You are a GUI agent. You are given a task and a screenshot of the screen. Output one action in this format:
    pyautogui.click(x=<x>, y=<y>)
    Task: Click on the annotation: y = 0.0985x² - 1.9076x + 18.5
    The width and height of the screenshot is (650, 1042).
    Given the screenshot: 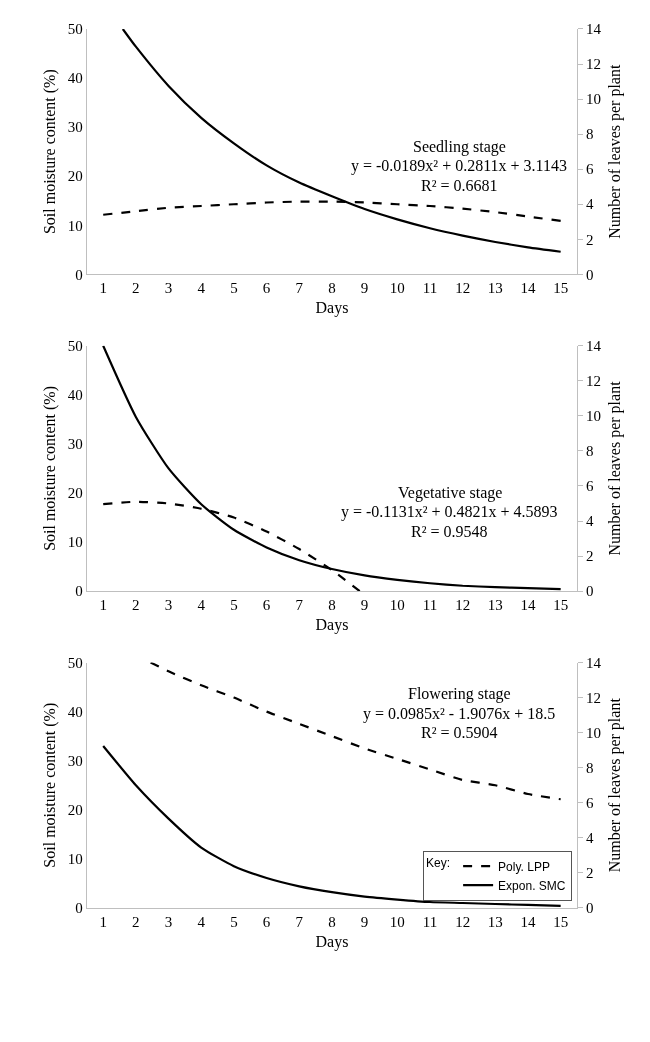 What is the action you would take?
    pyautogui.click(x=459, y=714)
    